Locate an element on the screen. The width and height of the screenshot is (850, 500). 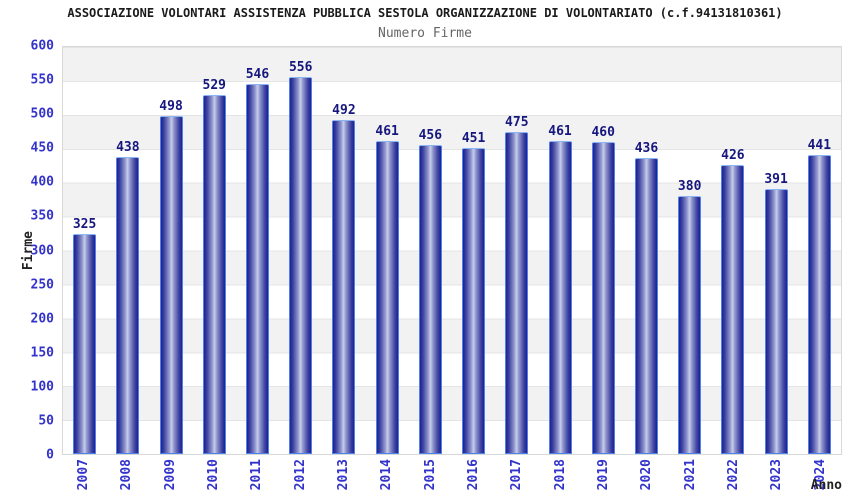
x-tick-slot-2010: 2010 is located at coordinates (213, 479).